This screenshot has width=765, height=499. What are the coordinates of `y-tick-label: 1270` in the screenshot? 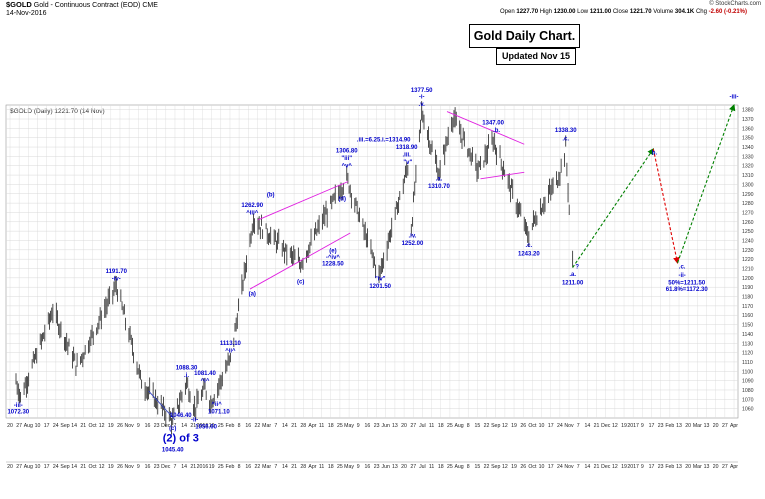 It's located at (748, 213).